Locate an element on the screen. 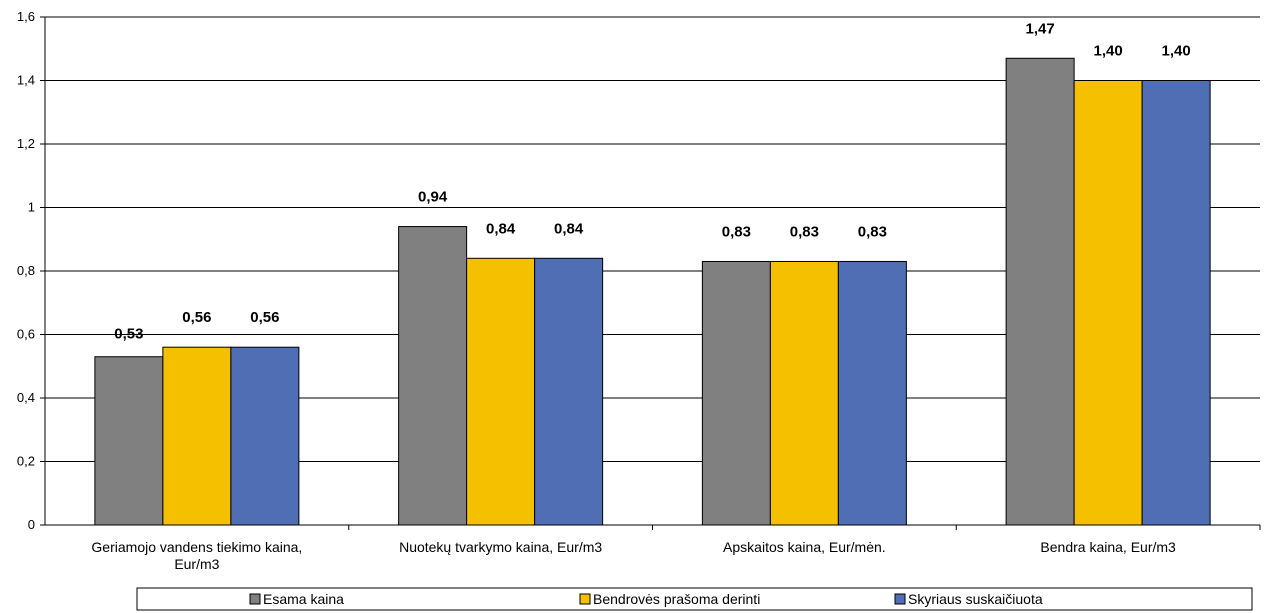 Image resolution: width=1265 pixels, height=613 pixels. legend-label: Bendrovės prašoma derinti is located at coordinates (676, 599).